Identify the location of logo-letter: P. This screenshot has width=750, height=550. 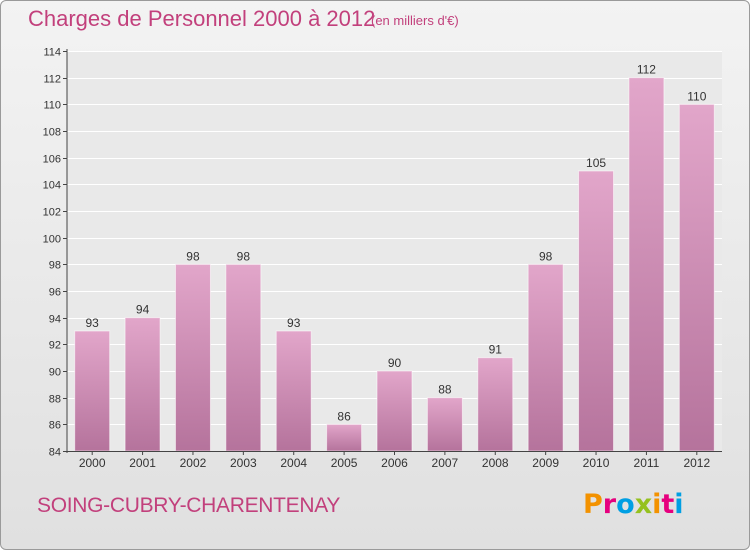
(593, 504).